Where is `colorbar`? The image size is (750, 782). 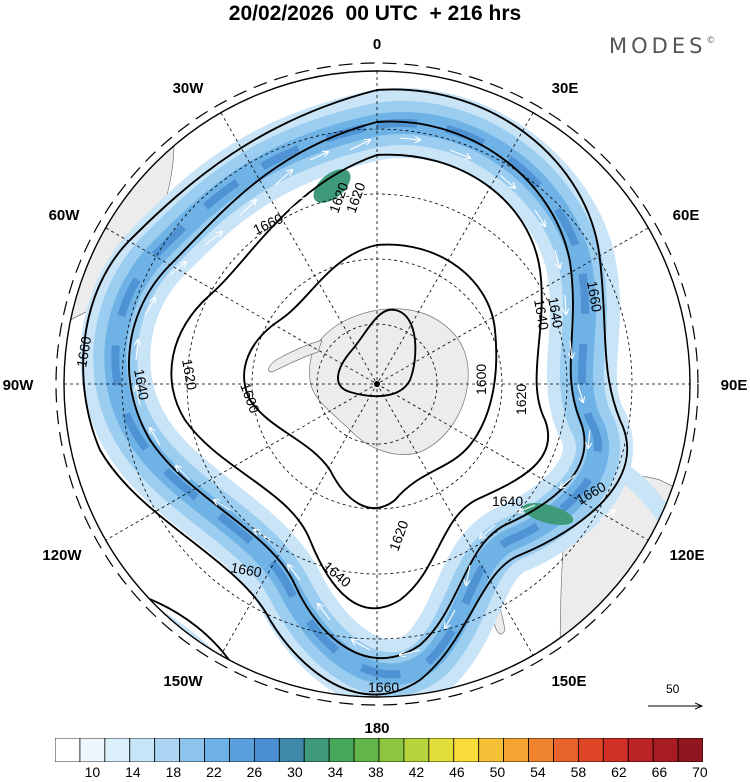
colorbar is located at coordinates (379, 750).